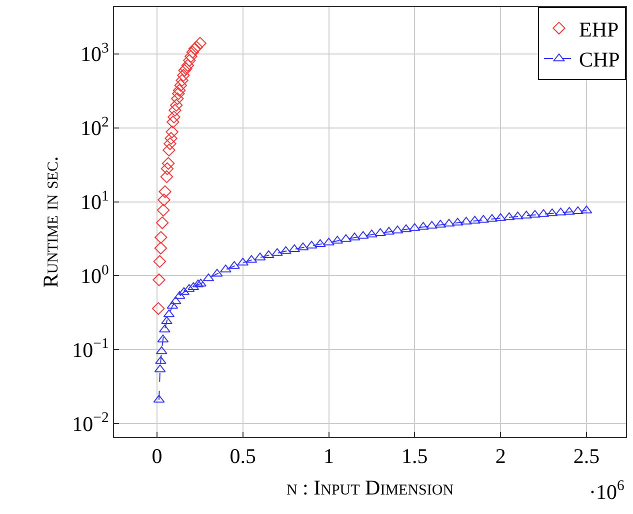  I want to click on x-tick-label: 2.5, so click(586, 456).